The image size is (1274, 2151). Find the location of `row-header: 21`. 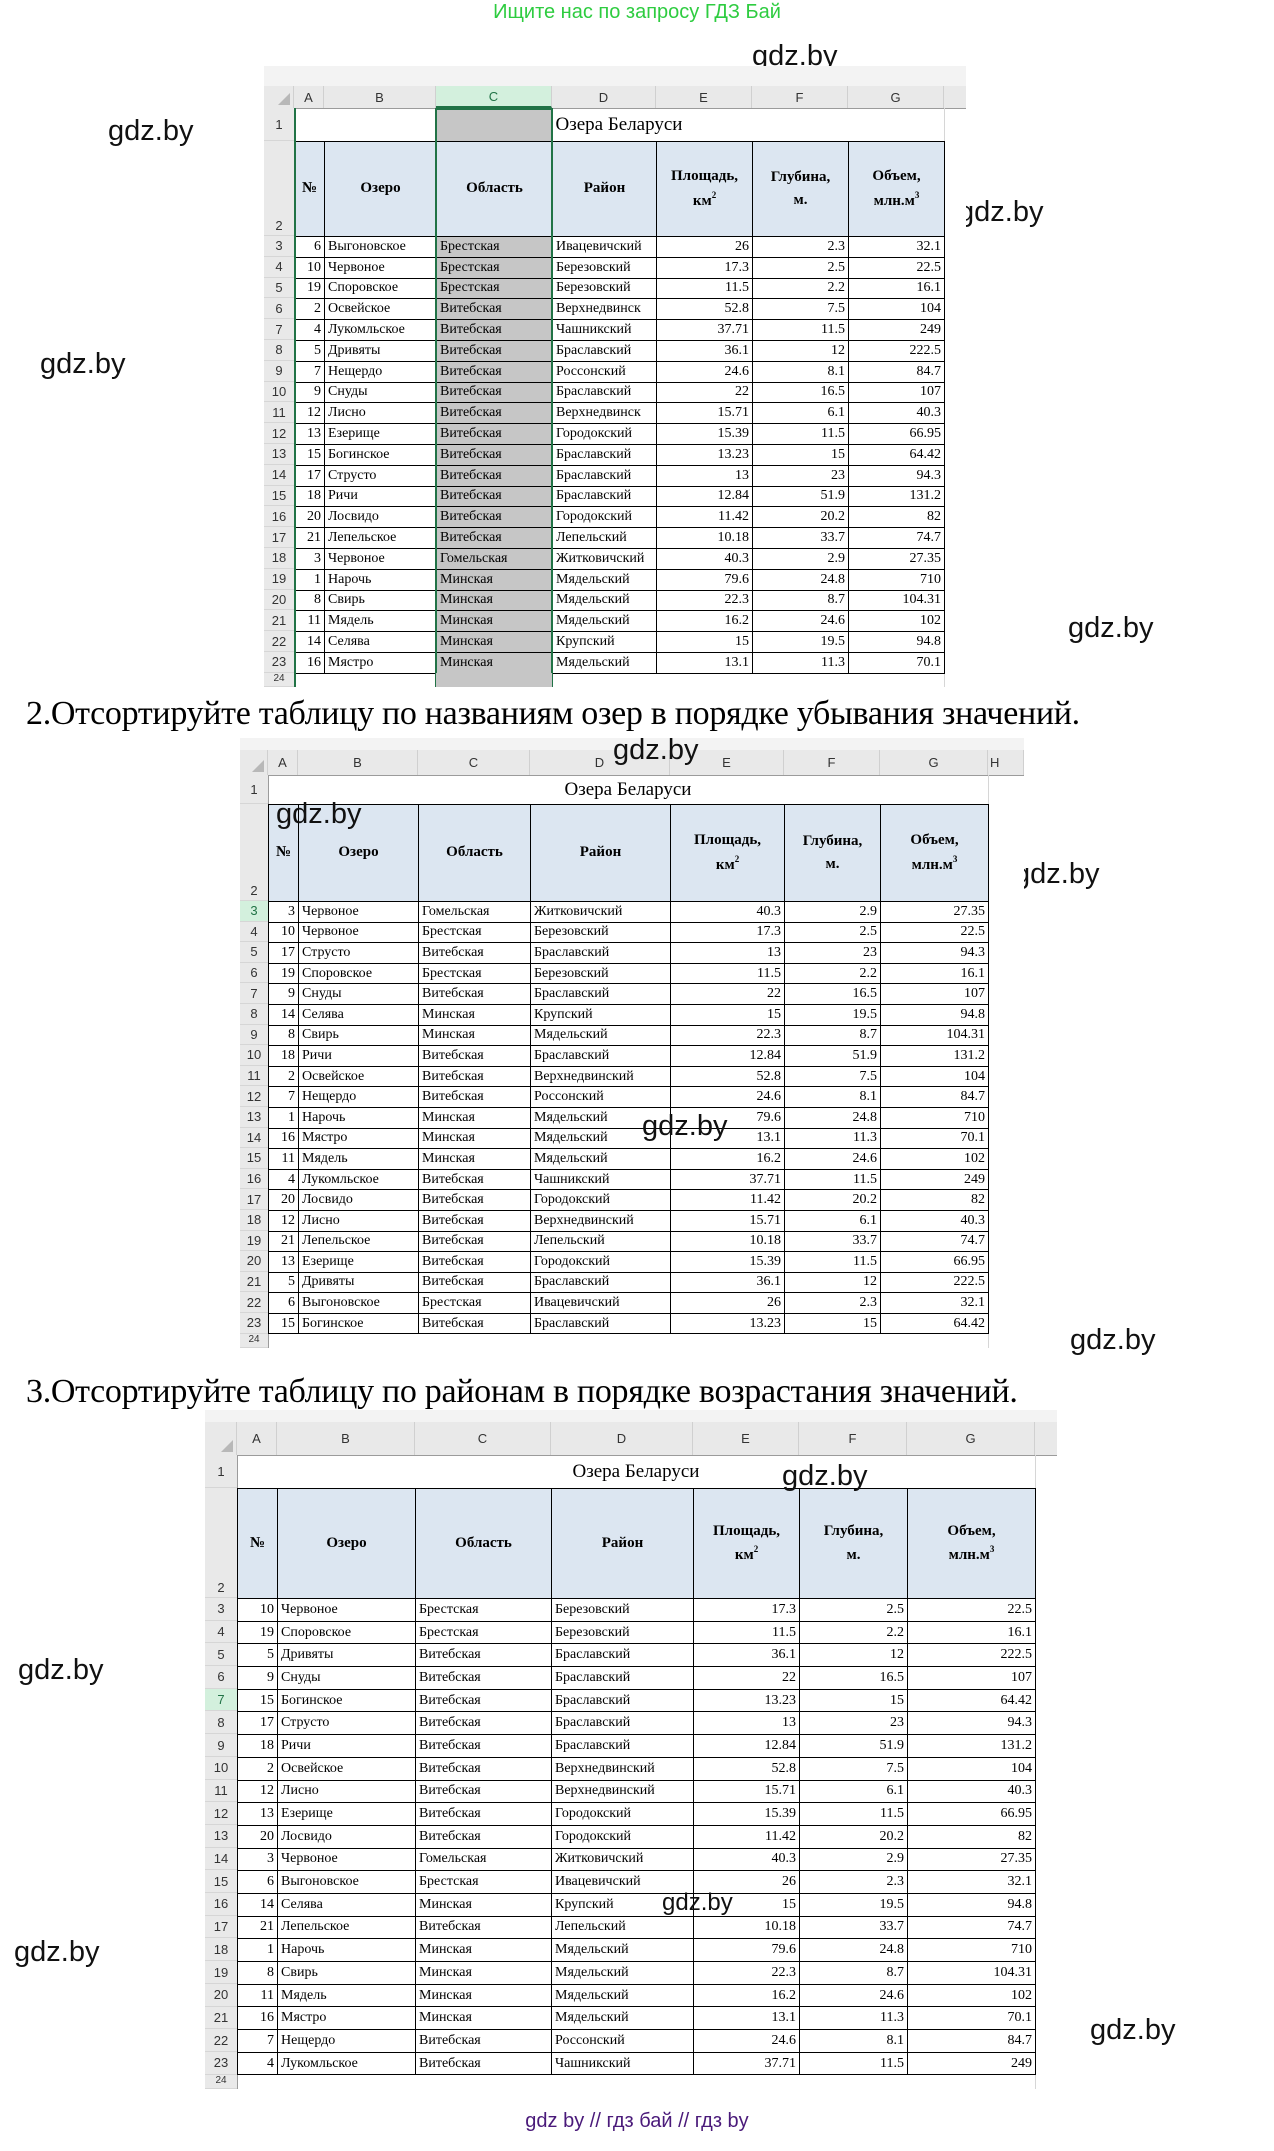

row-header: 21 is located at coordinates (221, 2018).